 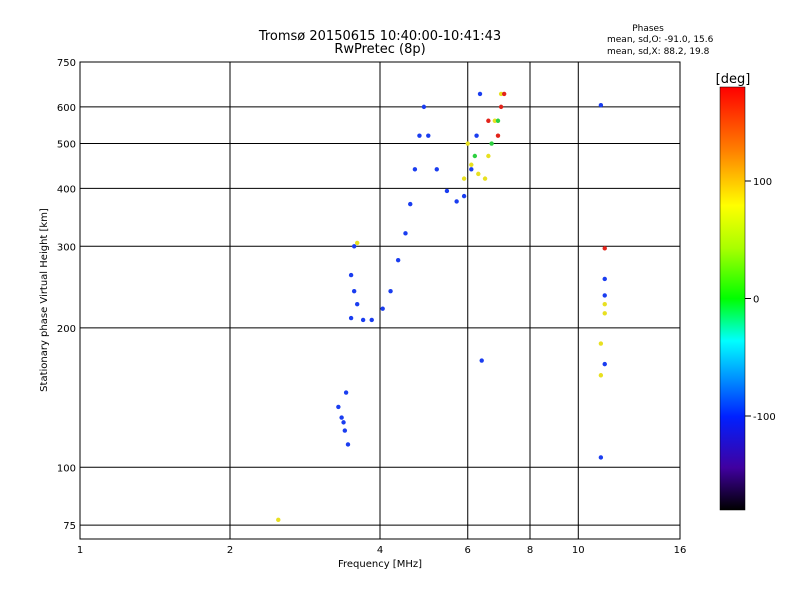 What do you see at coordinates (66, 329) in the screenshot?
I see `y-tick-label: 200` at bounding box center [66, 329].